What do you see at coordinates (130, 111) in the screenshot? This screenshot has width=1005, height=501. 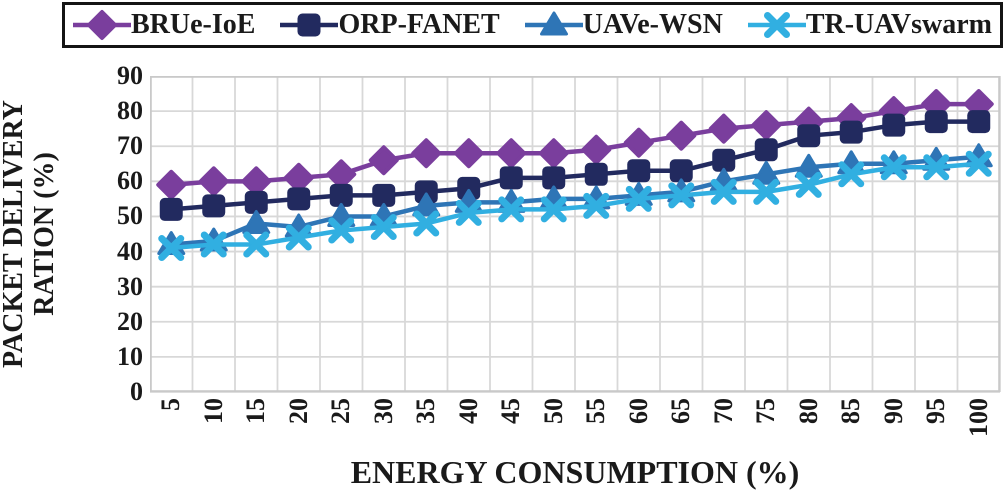 I see `y-tick-label: 80` at bounding box center [130, 111].